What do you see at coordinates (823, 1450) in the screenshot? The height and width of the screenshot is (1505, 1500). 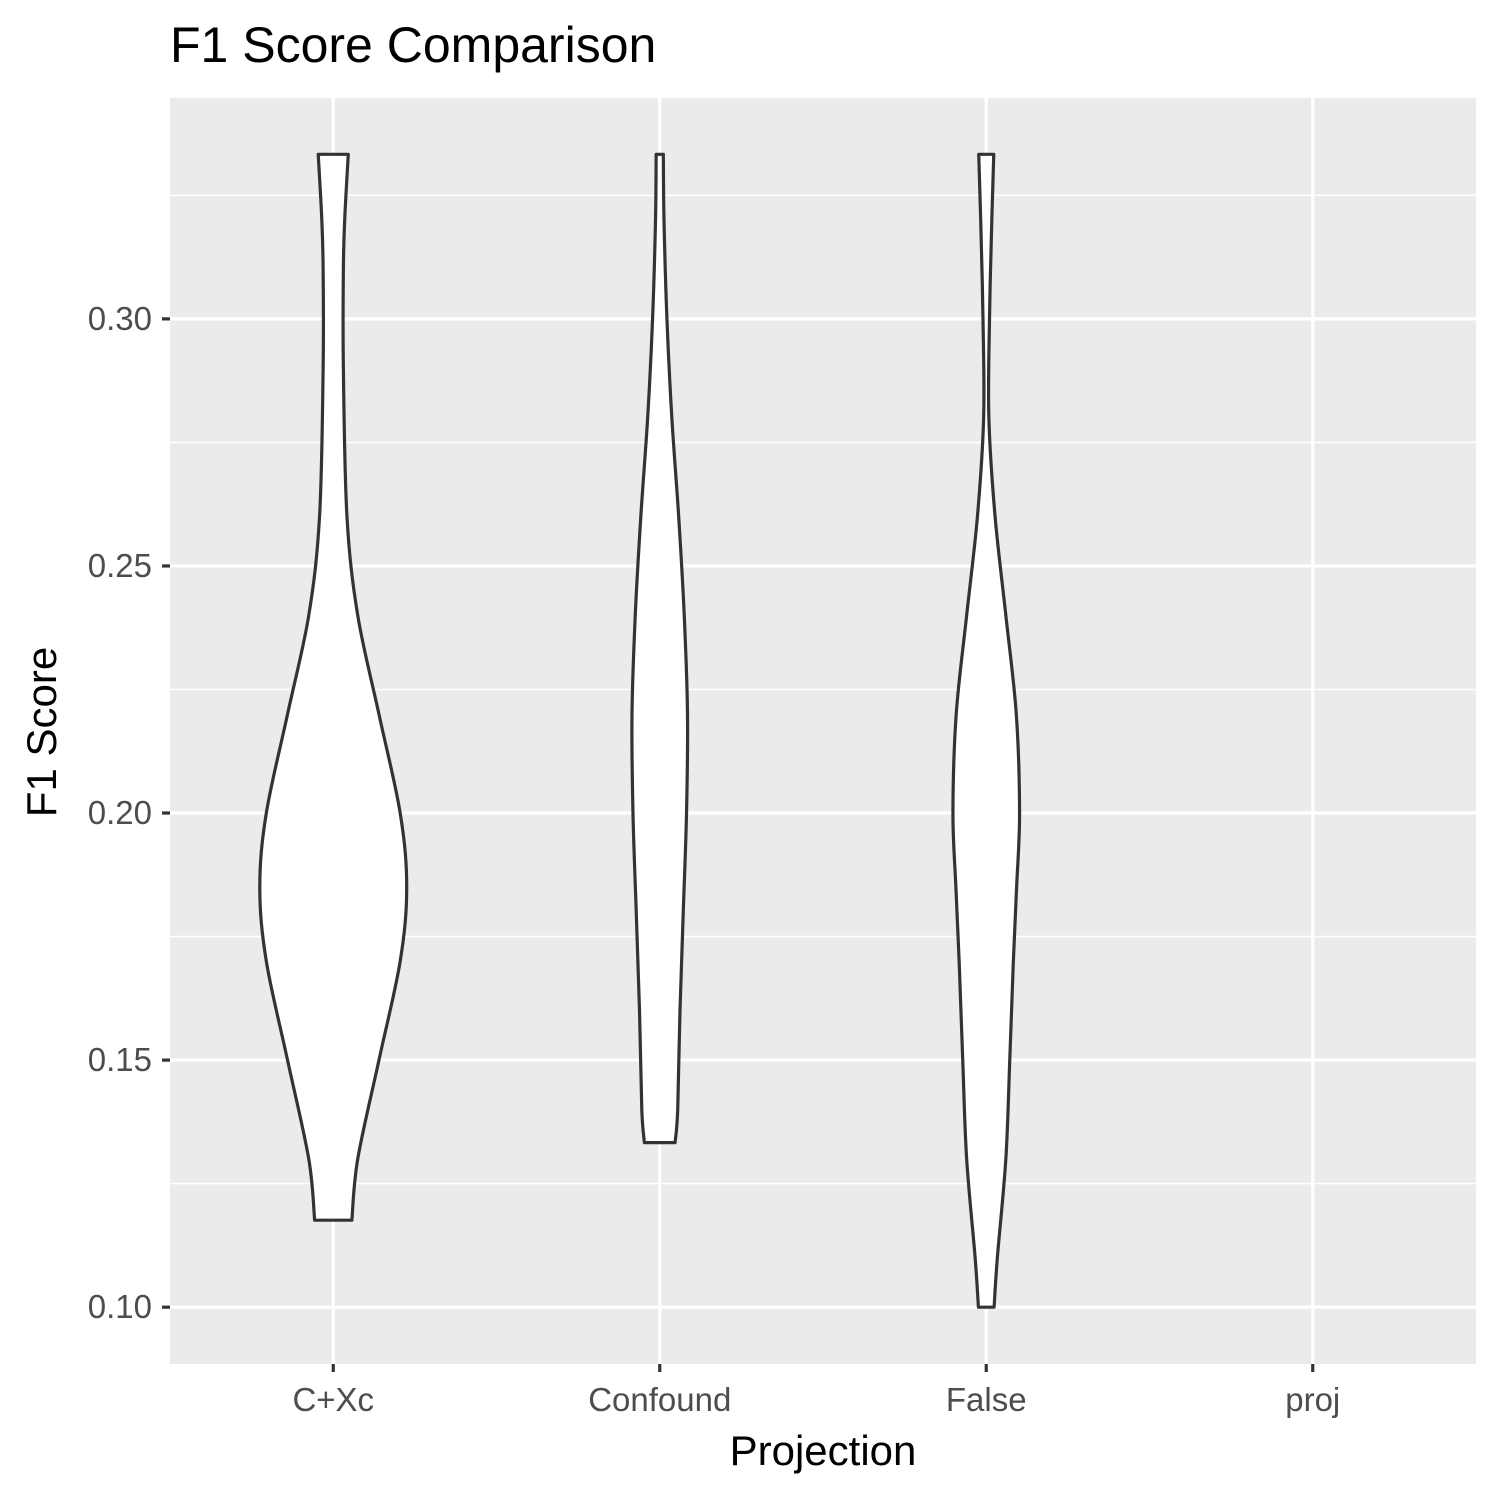 I see `x-axis-title: Projection` at bounding box center [823, 1450].